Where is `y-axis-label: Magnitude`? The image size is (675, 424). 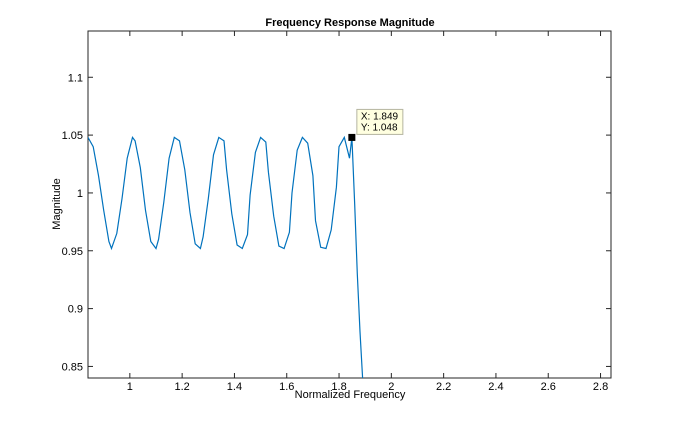
y-axis-label: Magnitude is located at coordinates (57, 203).